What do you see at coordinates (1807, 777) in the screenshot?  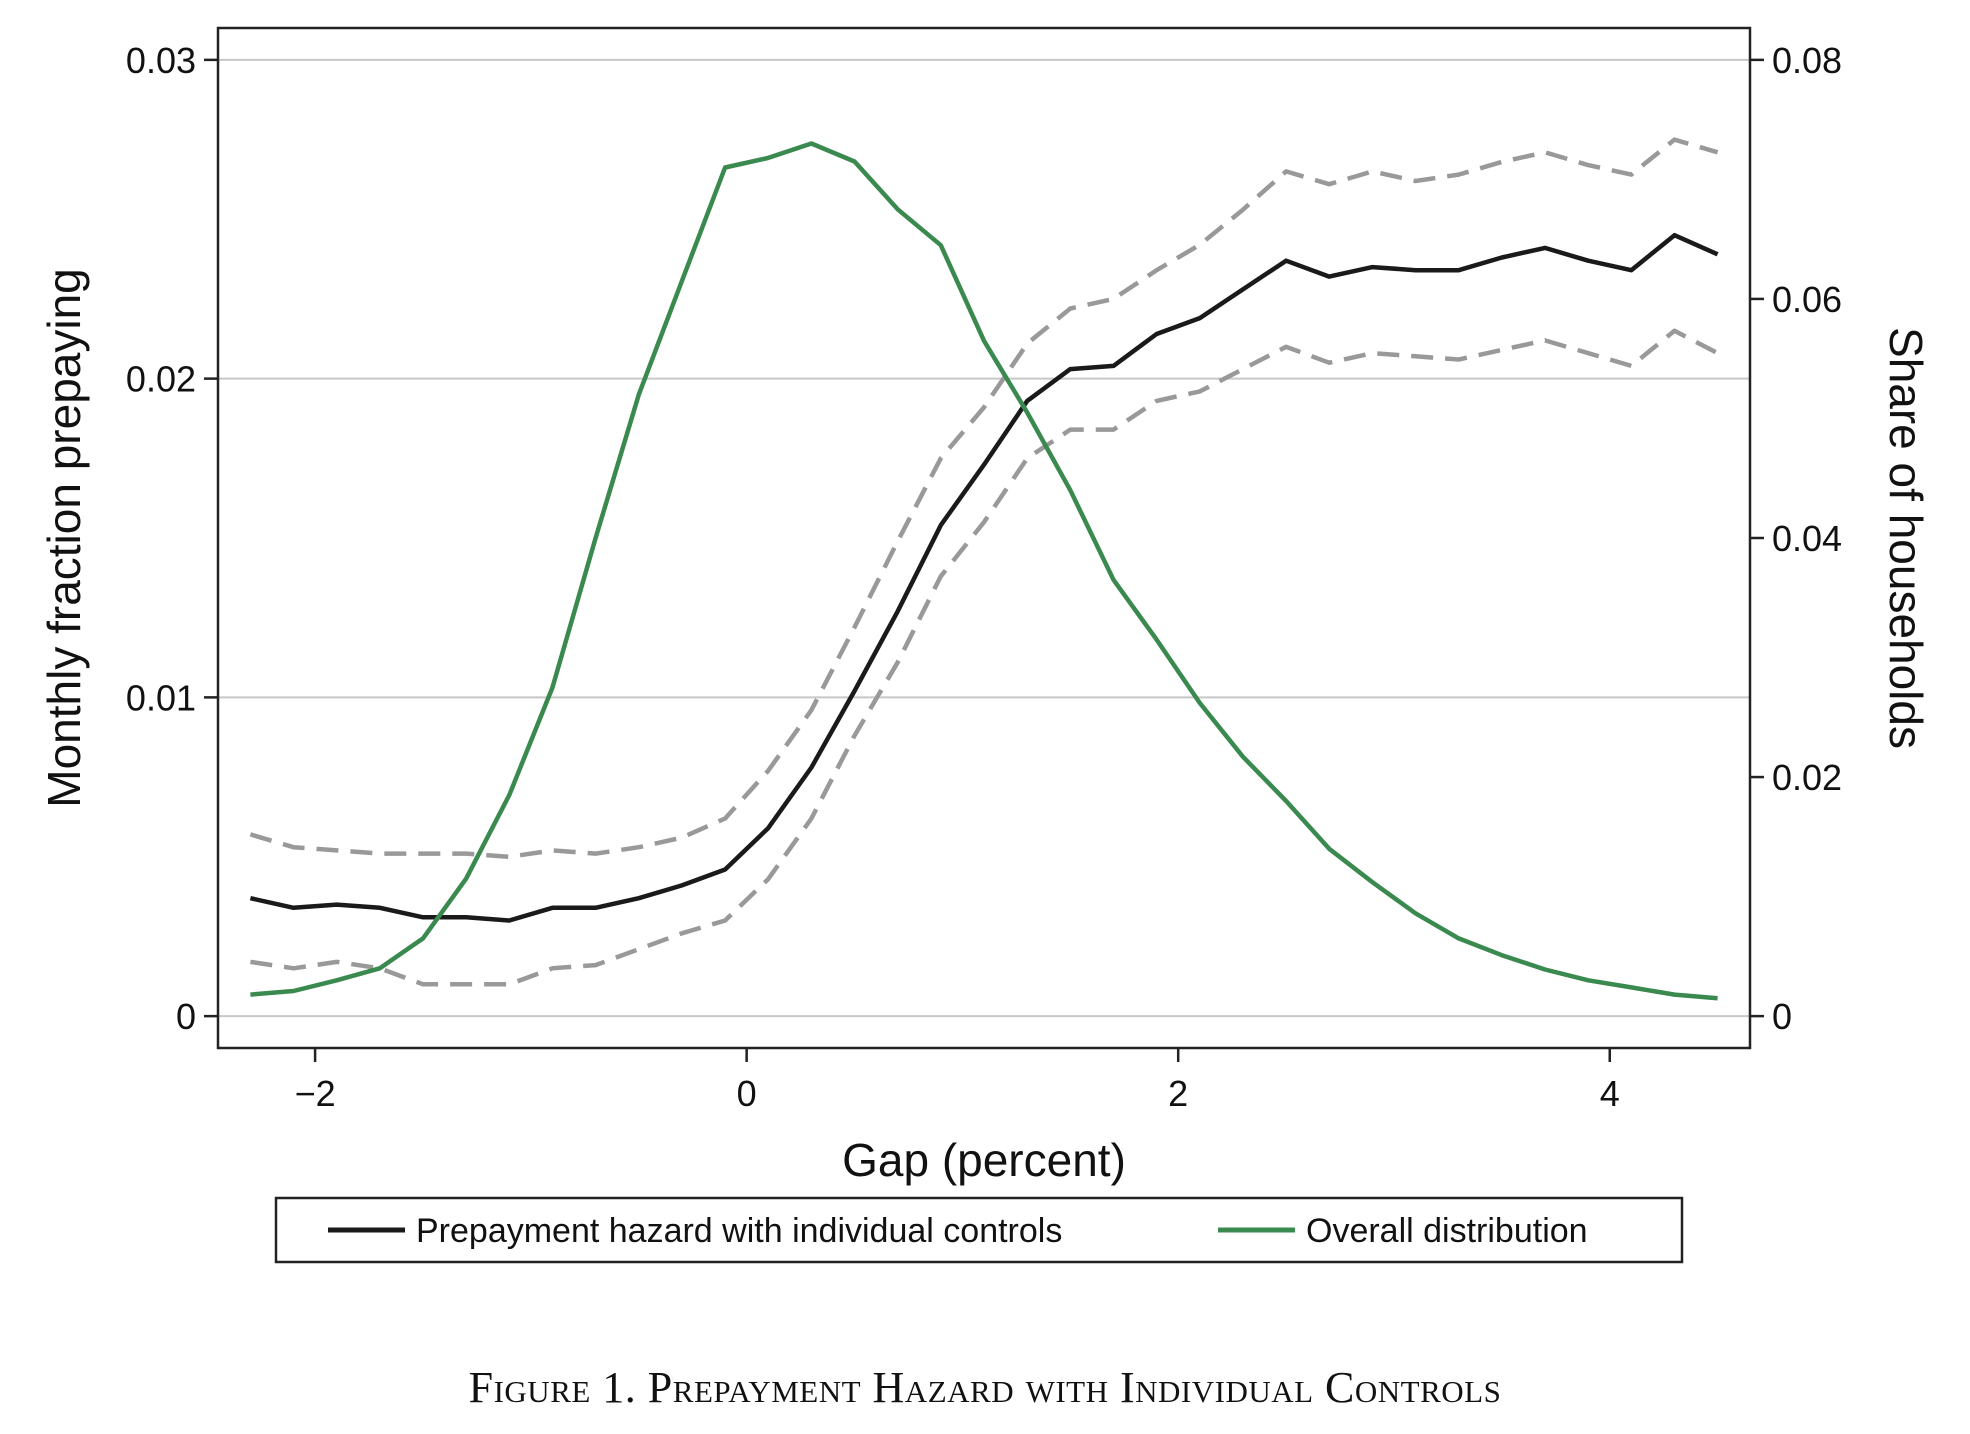 I see `y-right-tick-label-1: 0.02` at bounding box center [1807, 777].